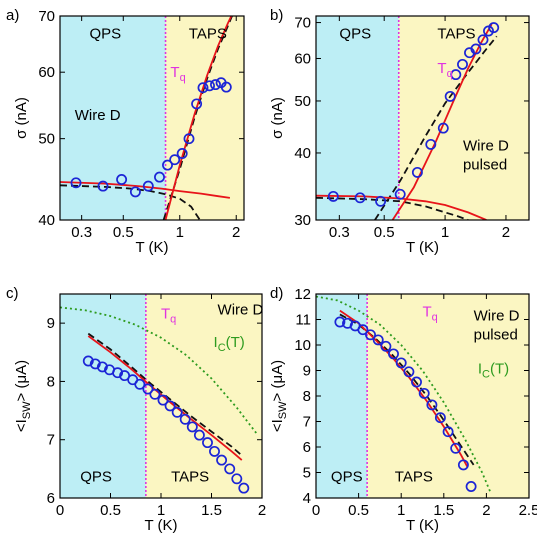 This screenshot has width=537, height=535. What do you see at coordinates (302, 220) in the screenshot?
I see `y-tick-label: 30` at bounding box center [302, 220].